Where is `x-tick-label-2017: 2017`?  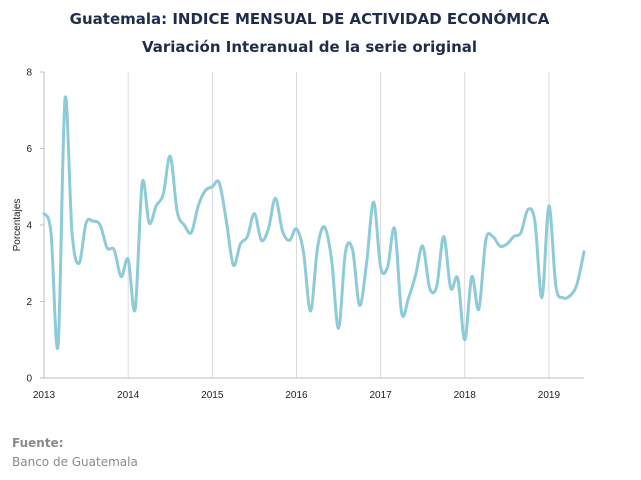 x-tick-label-2017: 2017 is located at coordinates (380, 395).